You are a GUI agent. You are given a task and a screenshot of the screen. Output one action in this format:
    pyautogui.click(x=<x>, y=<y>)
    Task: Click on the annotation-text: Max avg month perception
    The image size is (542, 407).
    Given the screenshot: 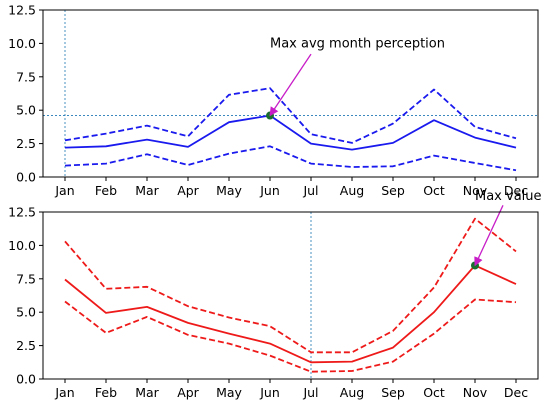 What is the action you would take?
    pyautogui.click(x=357, y=43)
    